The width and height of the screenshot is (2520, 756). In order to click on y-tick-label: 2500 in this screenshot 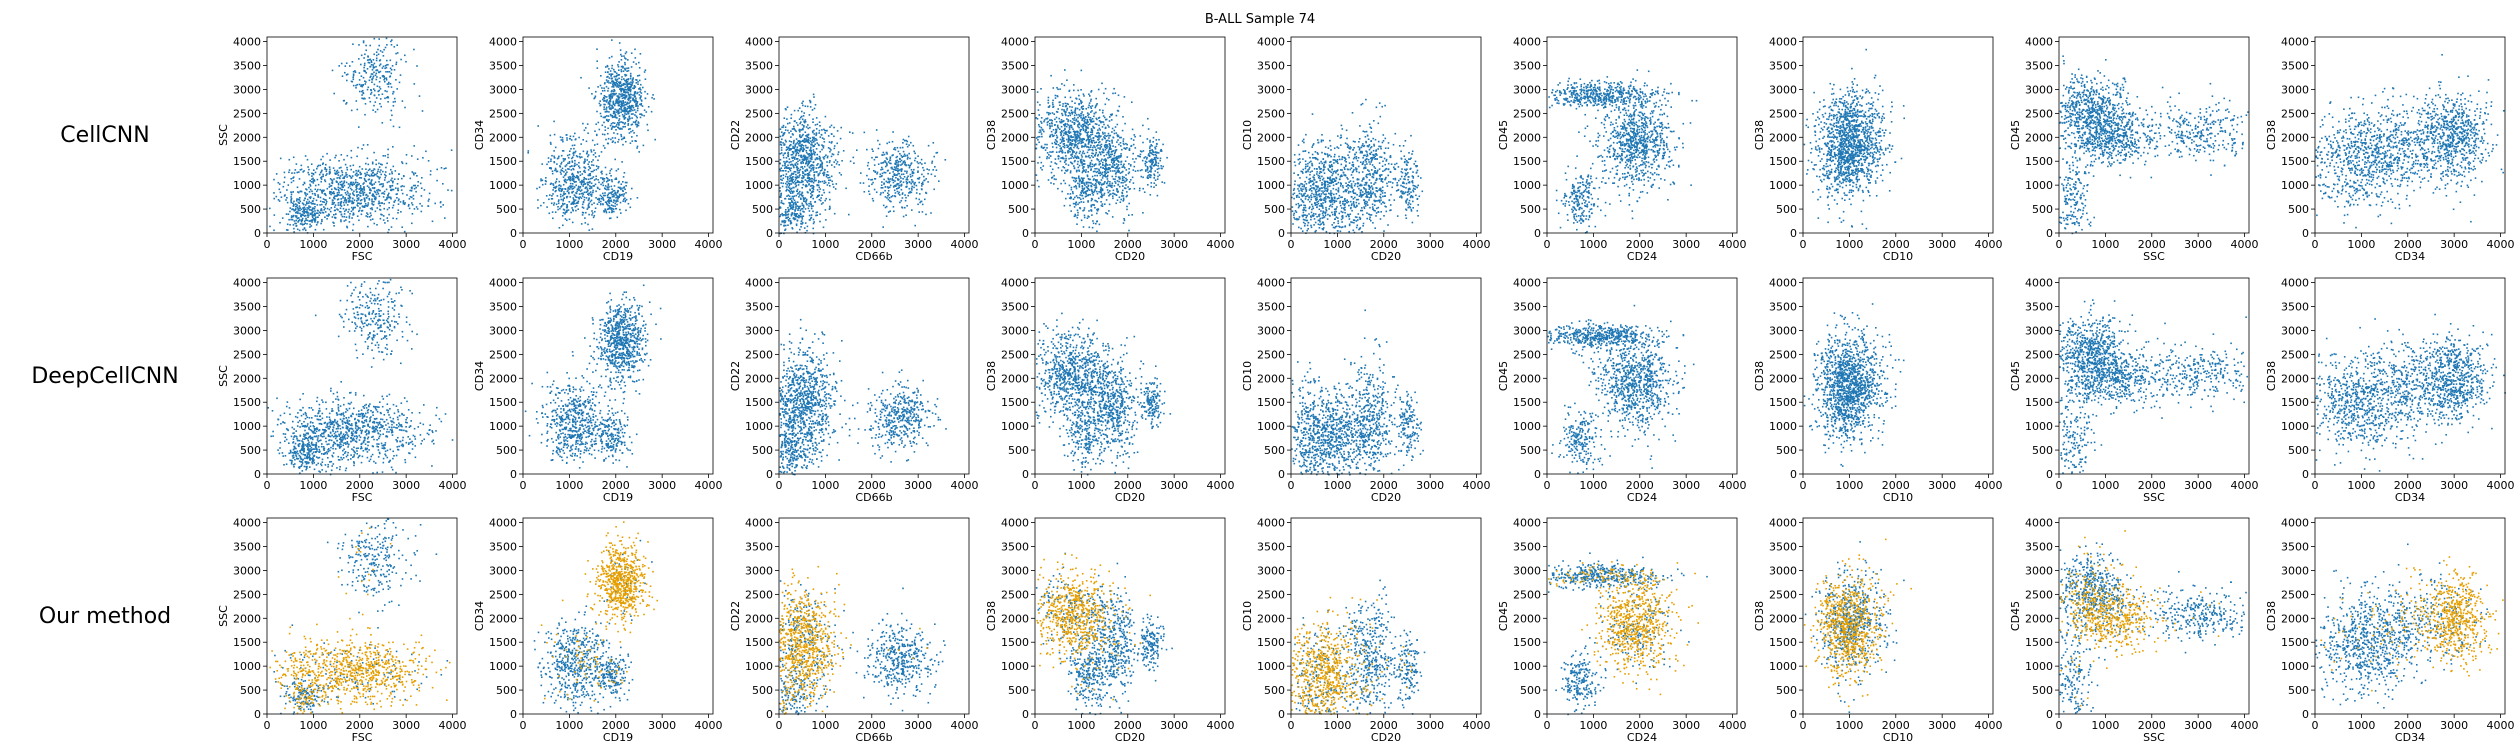, I will do `click(247, 113)`.